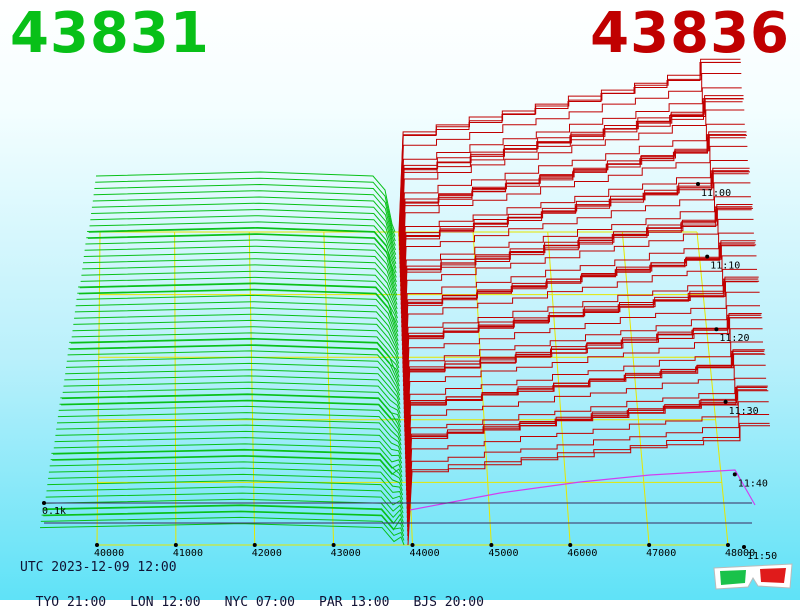  What do you see at coordinates (110, 33) in the screenshot?
I see `bid-price: 43831` at bounding box center [110, 33].